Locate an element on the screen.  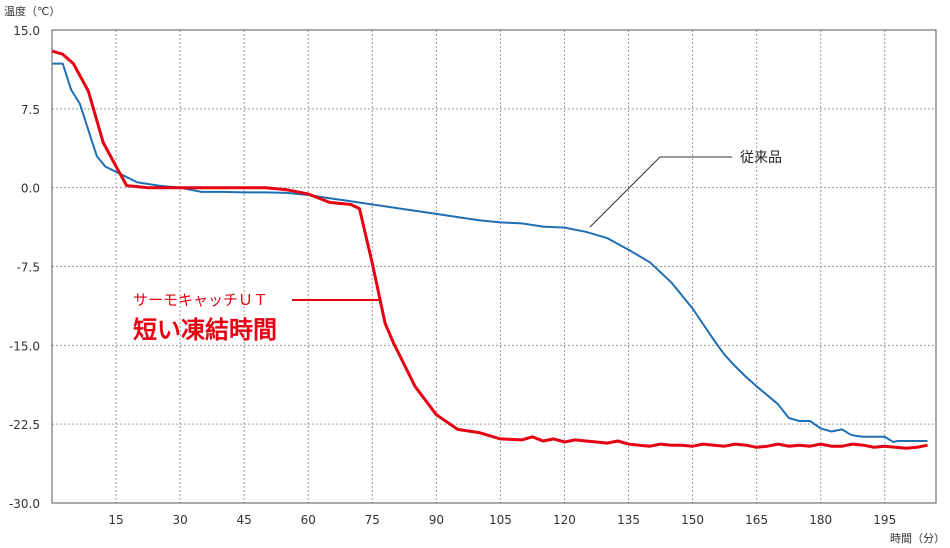
x-tick-label: 90 is located at coordinates (436, 520).